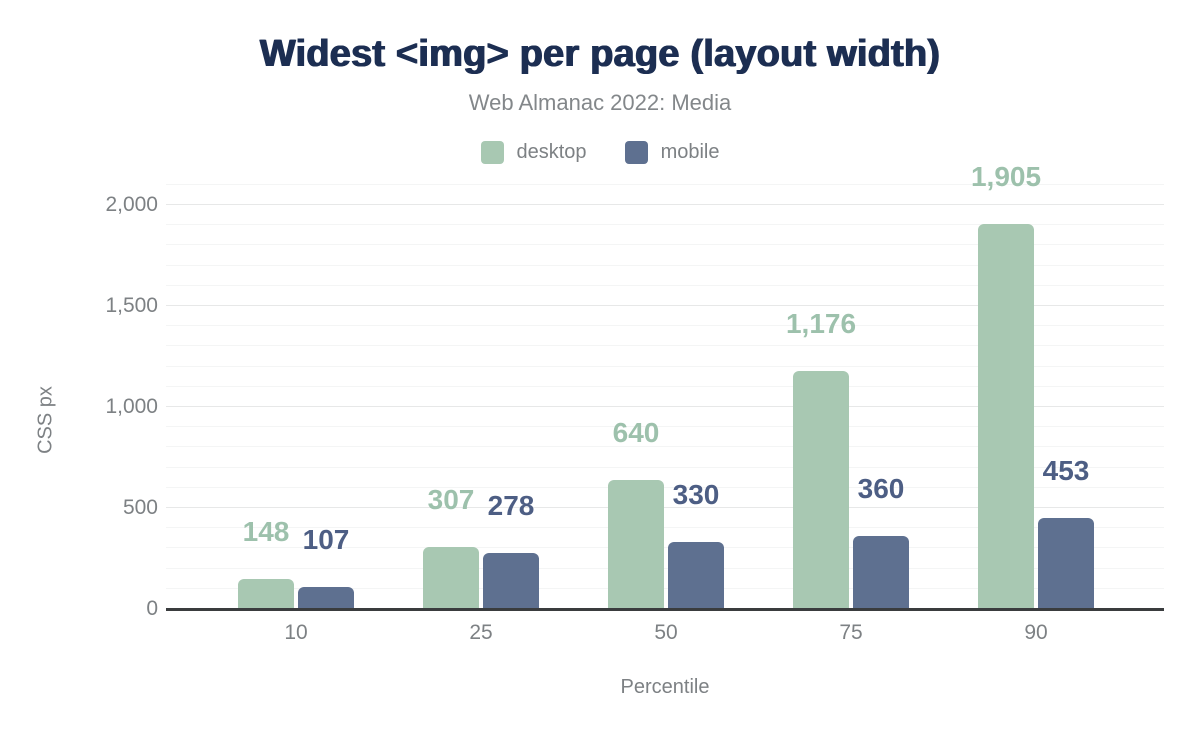 The height and width of the screenshot is (742, 1200). I want to click on bar-label-mobile-75: 360, so click(881, 489).